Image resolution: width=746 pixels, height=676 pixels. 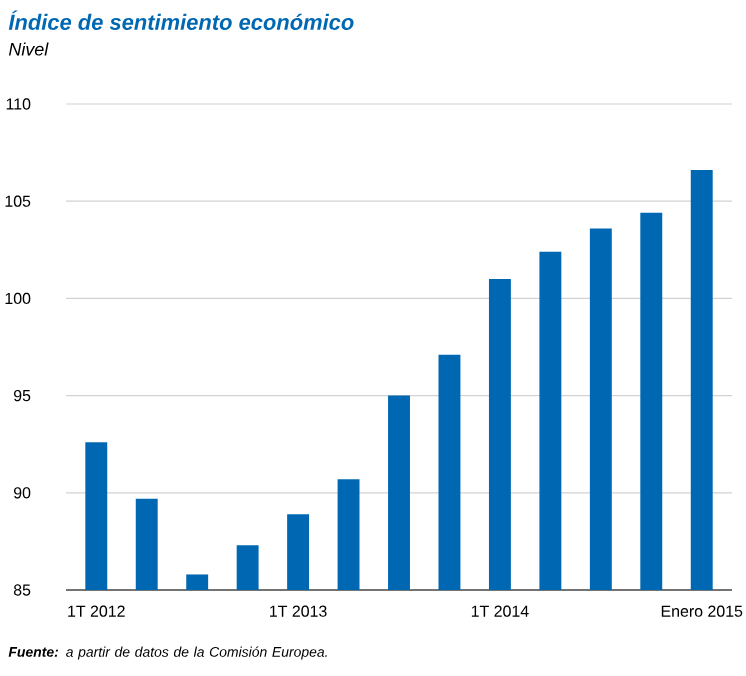 I want to click on chart-subtitle: Nivel, so click(x=28, y=49).